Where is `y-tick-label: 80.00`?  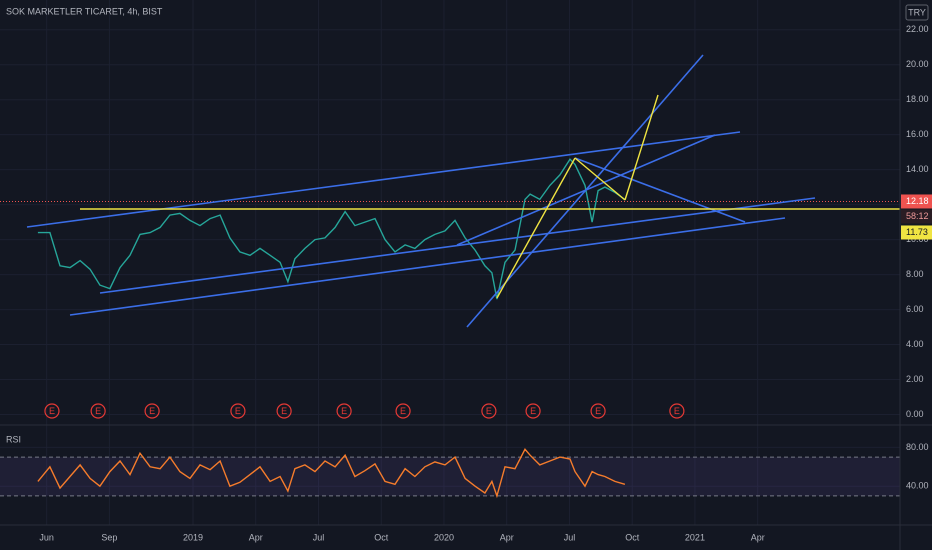 y-tick-label: 80.00 is located at coordinates (917, 447).